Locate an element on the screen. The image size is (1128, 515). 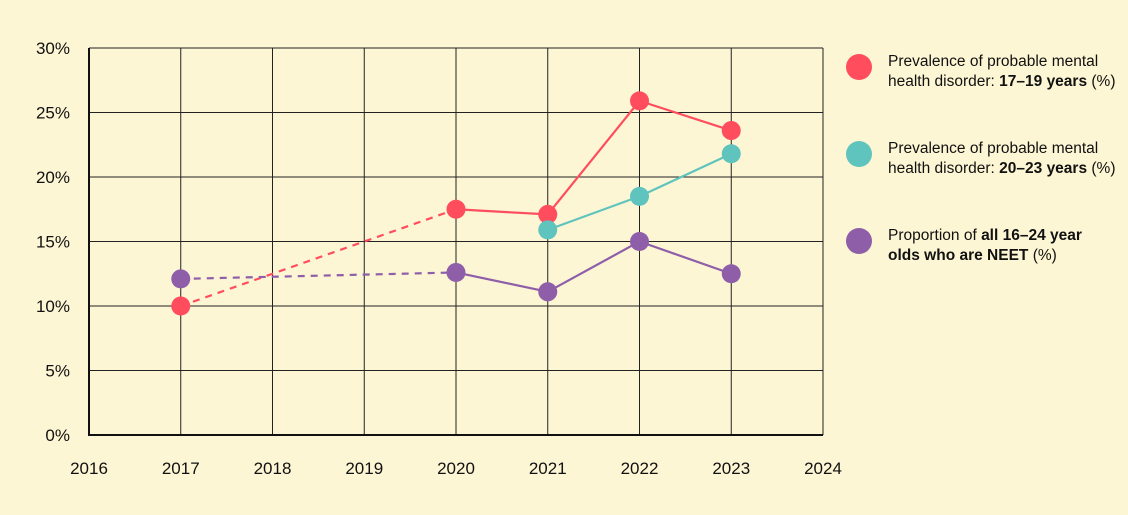
y-tick-label: 10% is located at coordinates (53, 306).